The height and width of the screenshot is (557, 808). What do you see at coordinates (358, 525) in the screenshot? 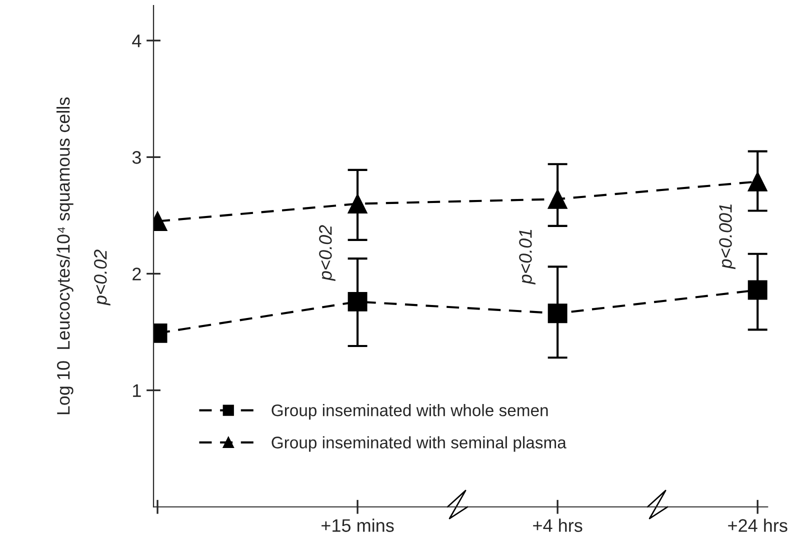
I see `x-tick-label: +15 mins` at bounding box center [358, 525].